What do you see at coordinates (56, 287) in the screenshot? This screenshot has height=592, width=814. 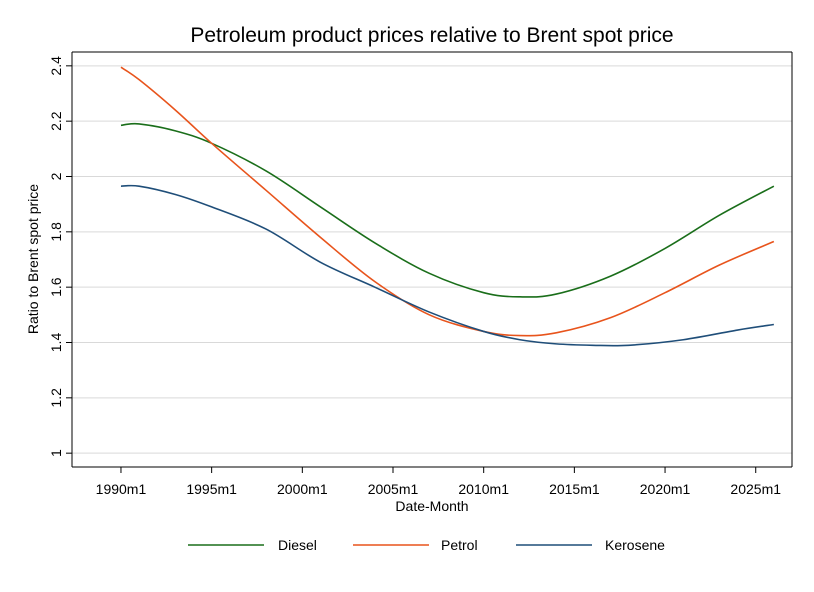 I see `y-tick-label-1.6: 1.6` at bounding box center [56, 287].